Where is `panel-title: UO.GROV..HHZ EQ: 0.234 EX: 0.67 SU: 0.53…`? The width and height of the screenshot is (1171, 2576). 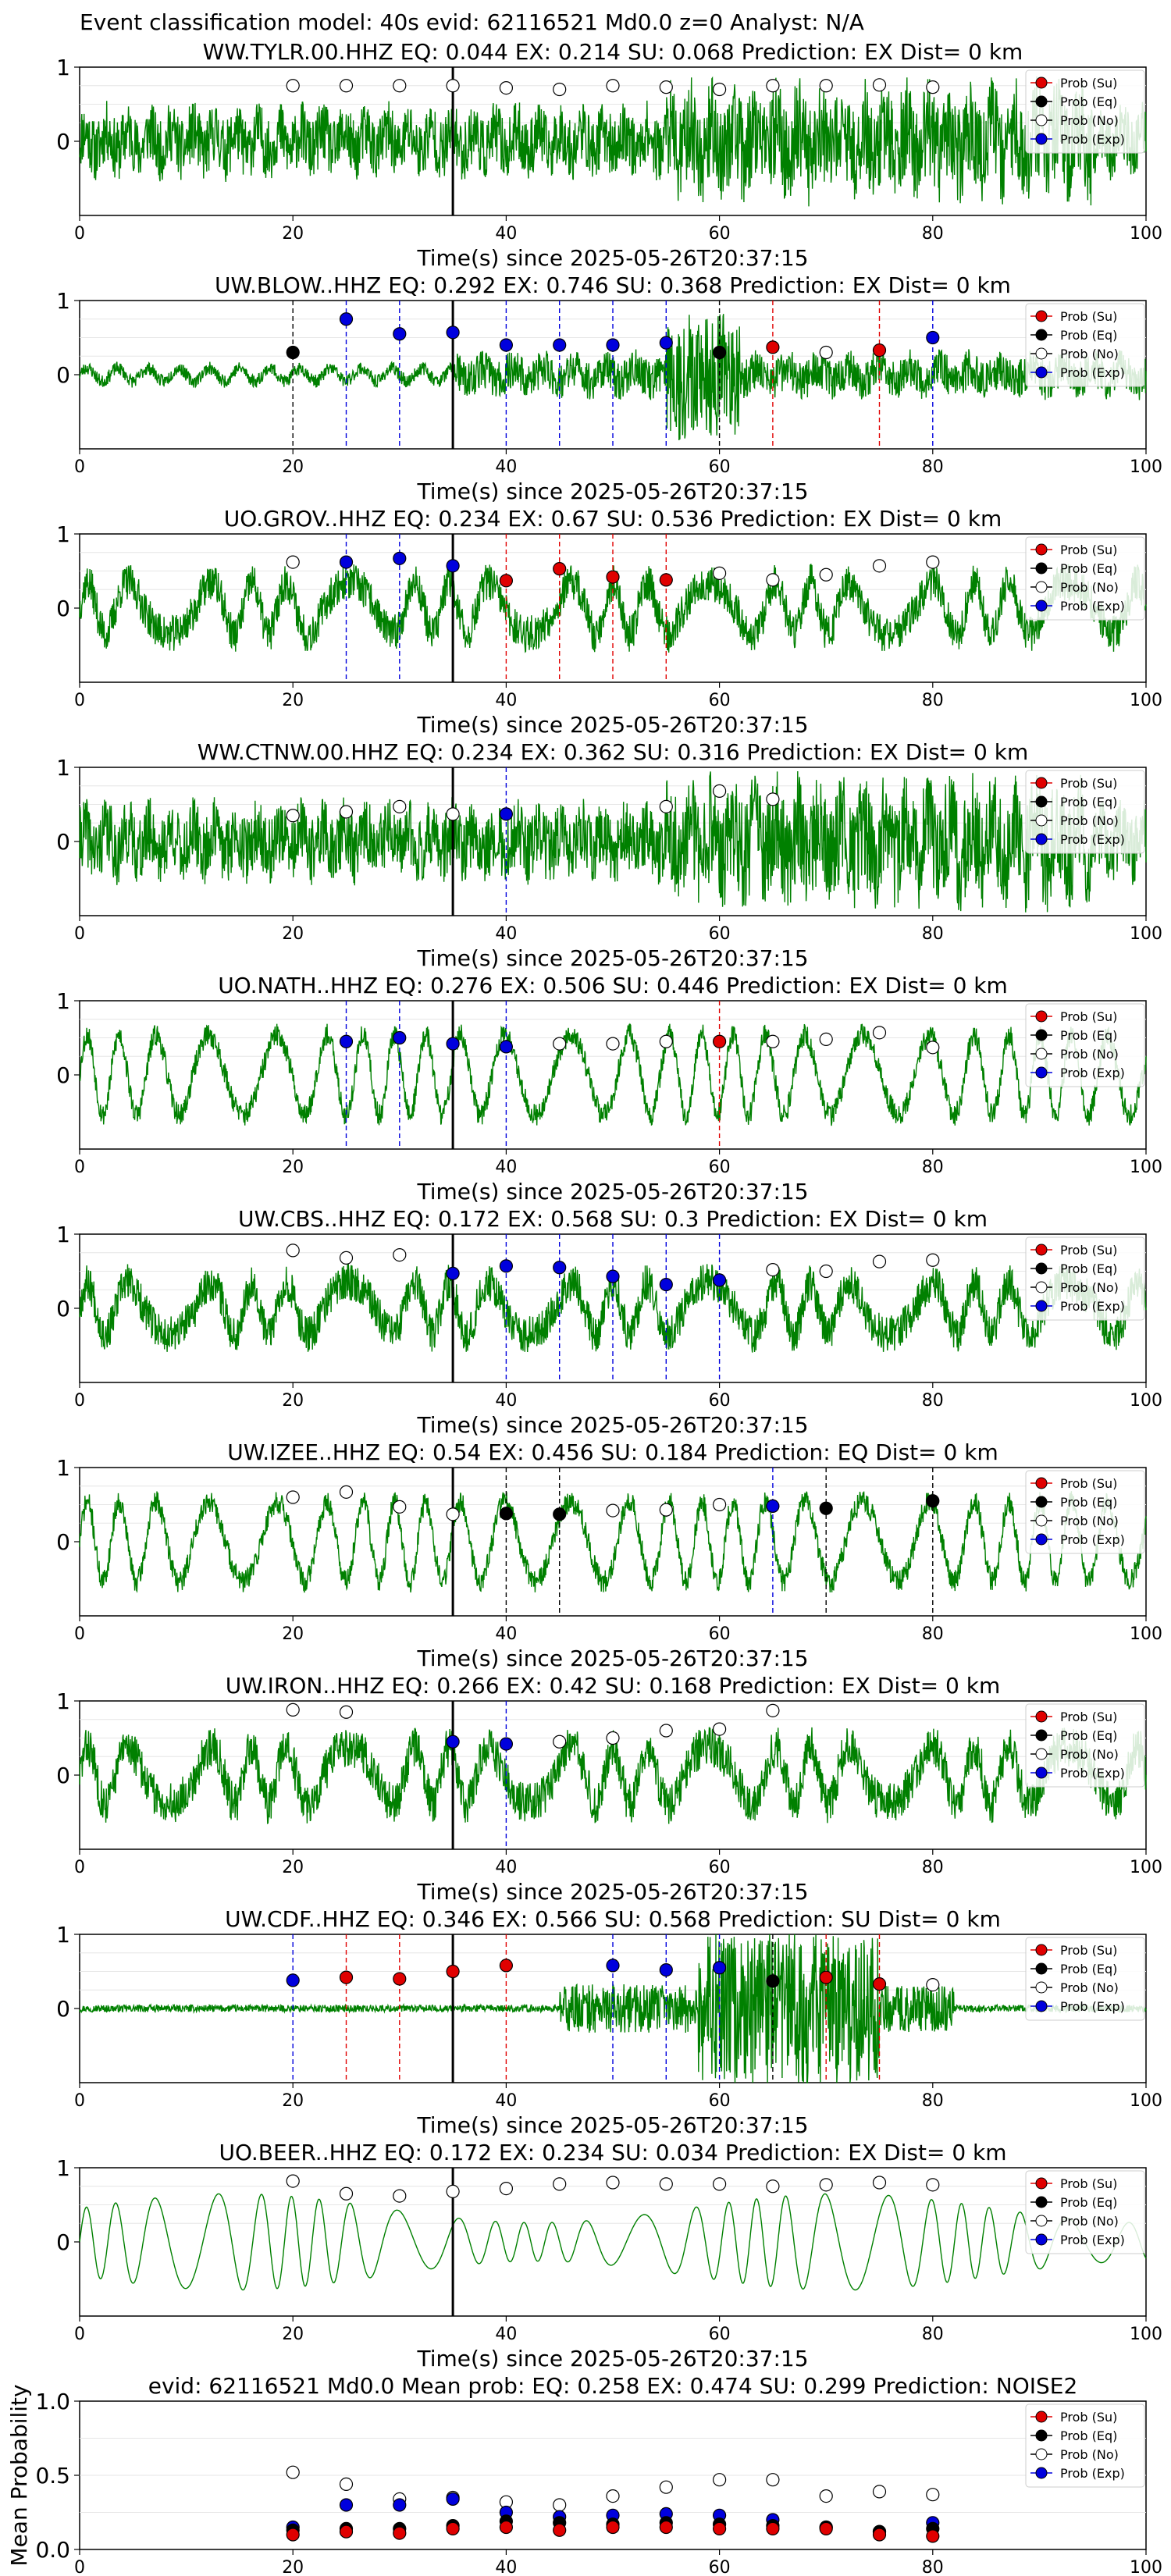
panel-title: UO.GROV..HHZ EQ: 0.234 EX: 0.67 SU: 0.53… is located at coordinates (613, 519).